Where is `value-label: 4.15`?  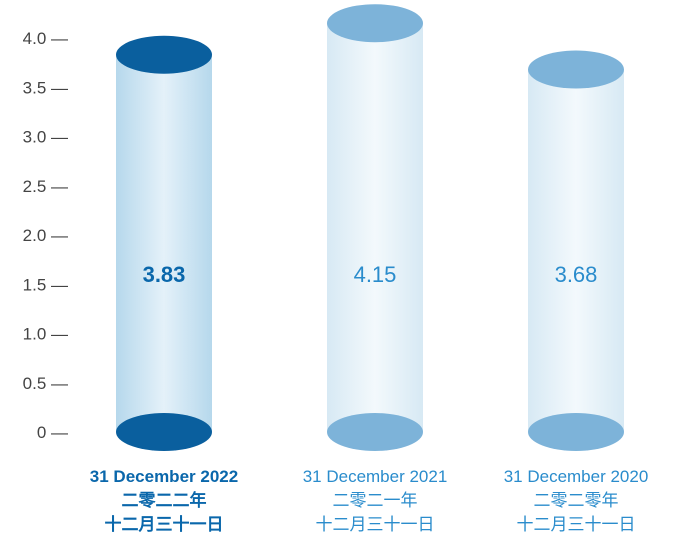
value-label: 4.15 is located at coordinates (375, 274).